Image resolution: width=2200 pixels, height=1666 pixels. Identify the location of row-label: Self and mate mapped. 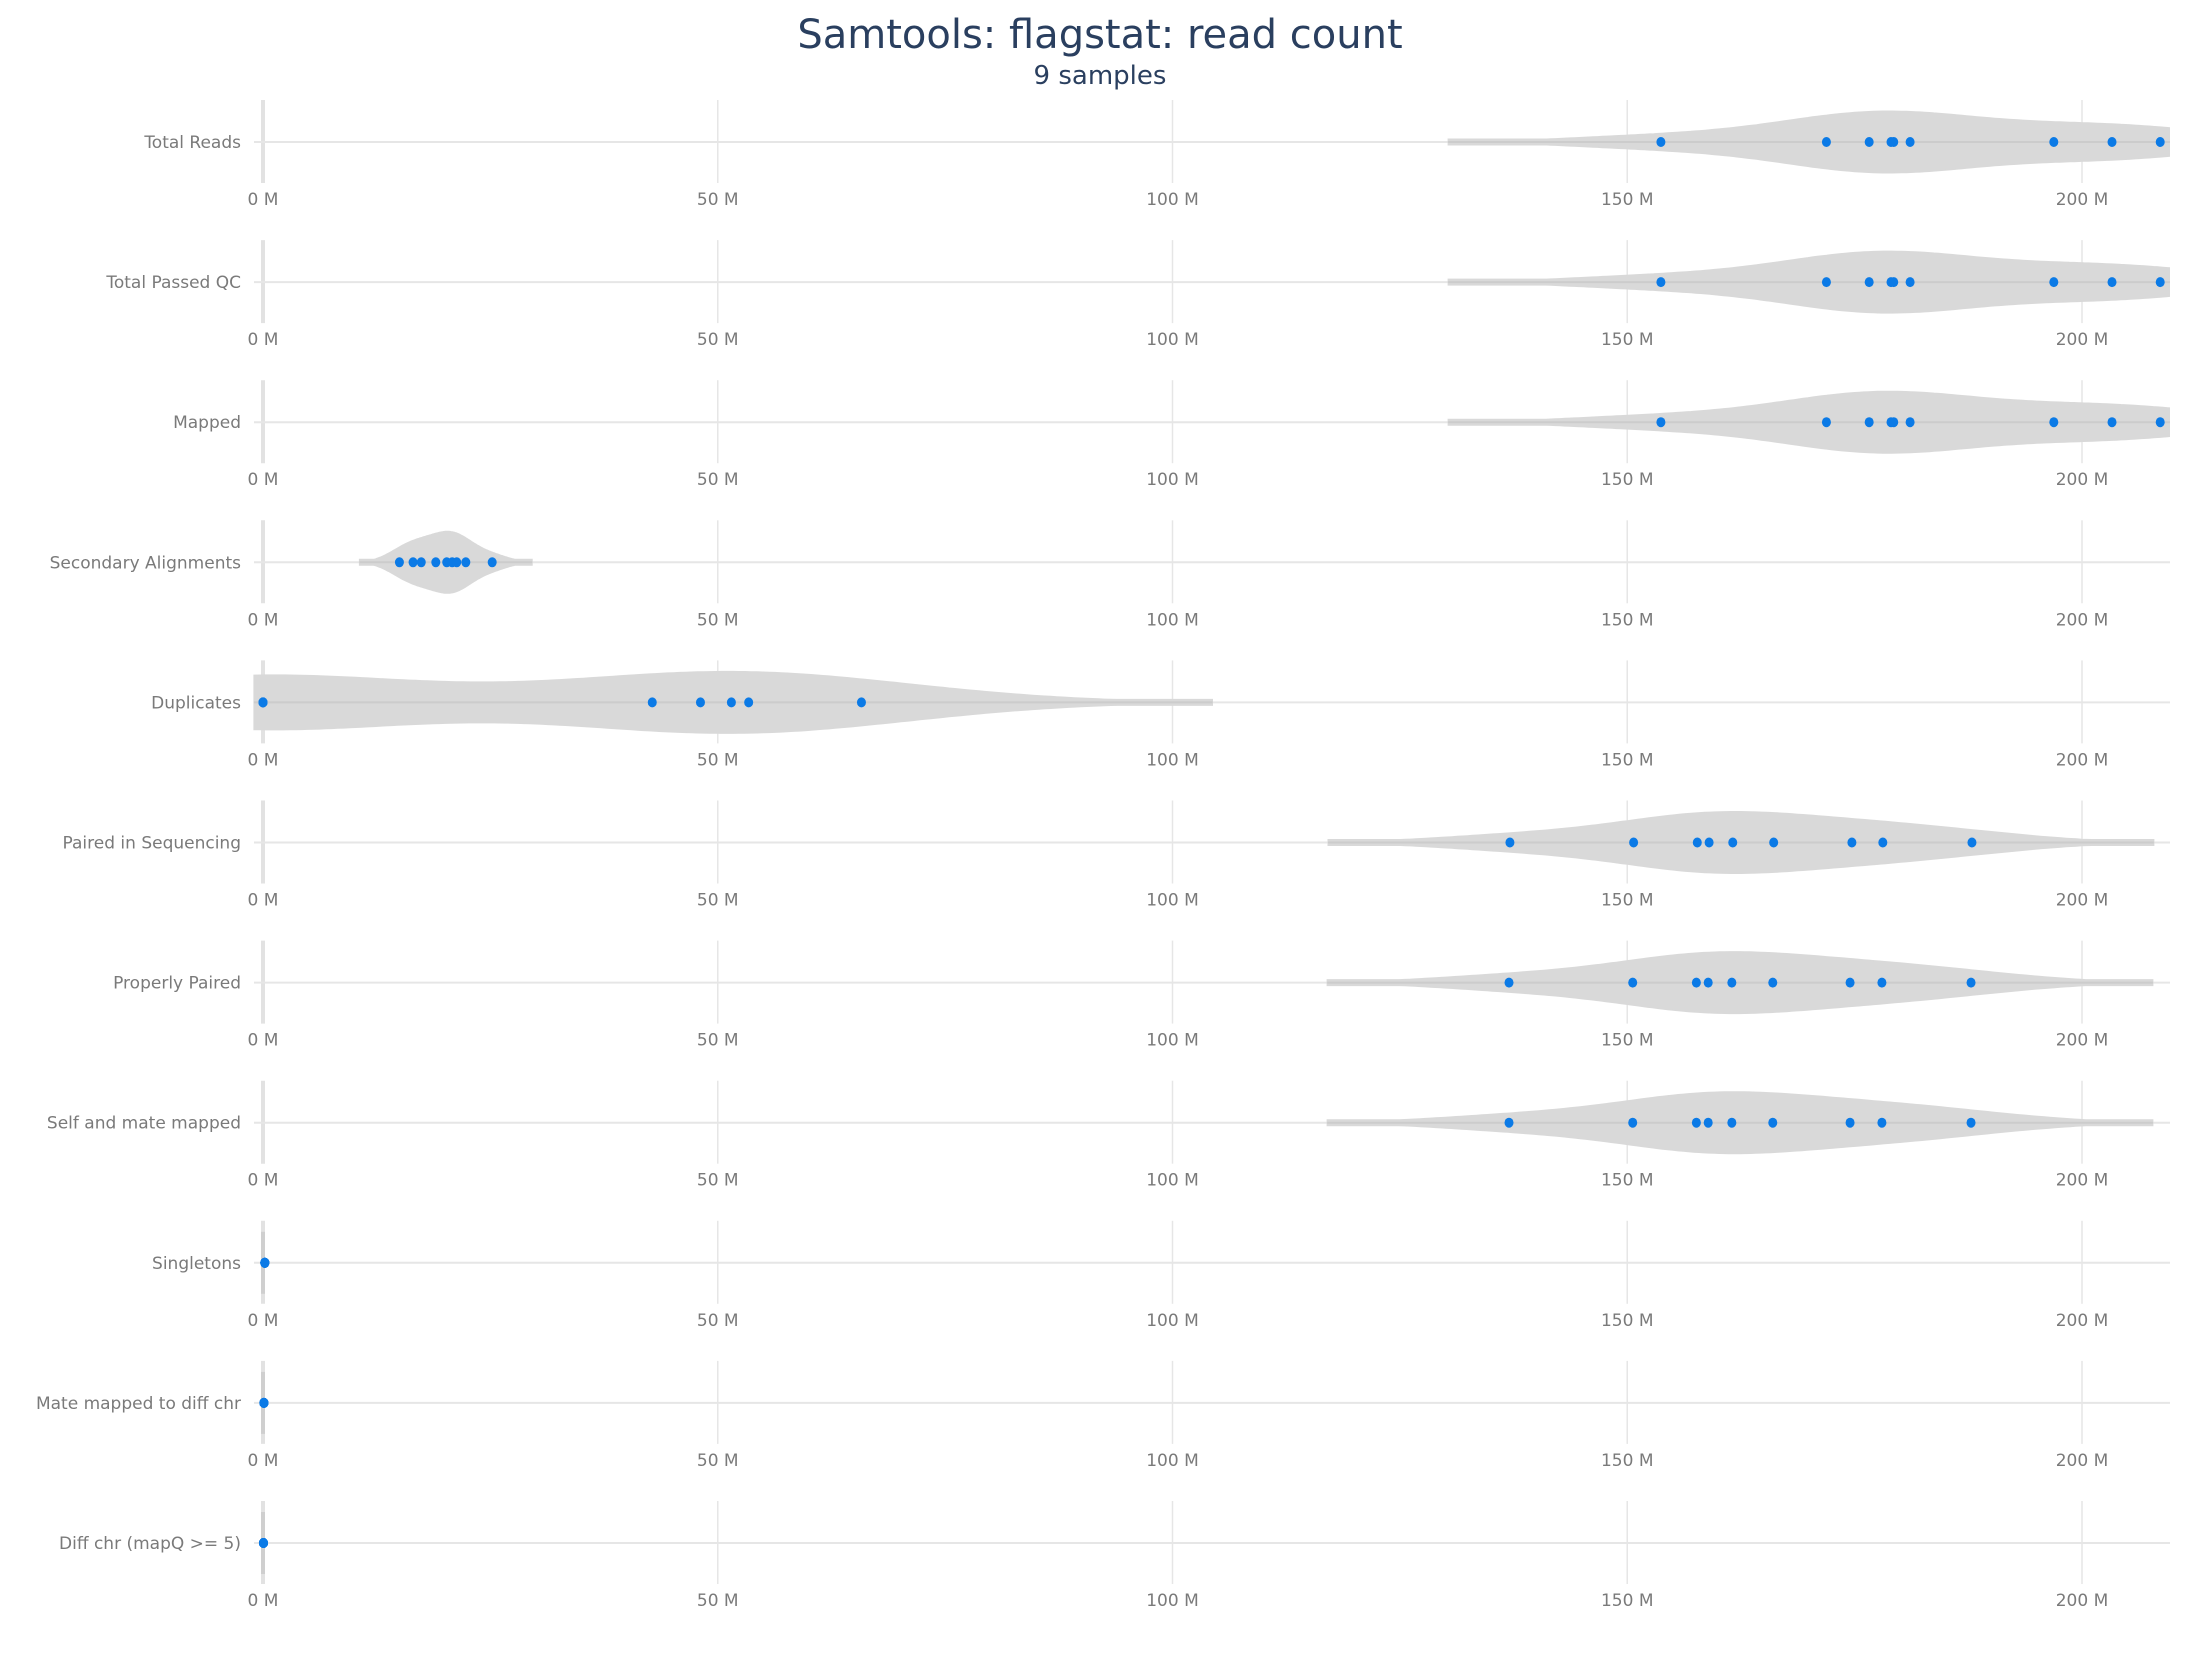
(144, 1124).